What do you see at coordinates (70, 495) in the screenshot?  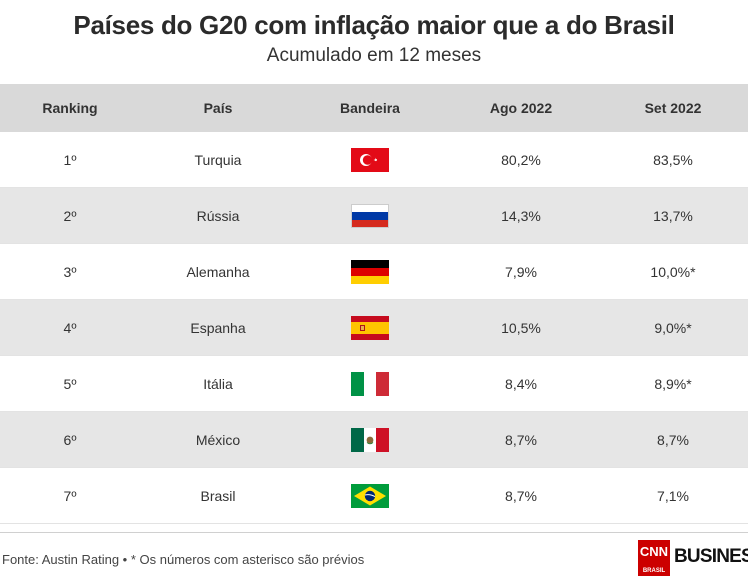 I see `ranking-cell: 7º` at bounding box center [70, 495].